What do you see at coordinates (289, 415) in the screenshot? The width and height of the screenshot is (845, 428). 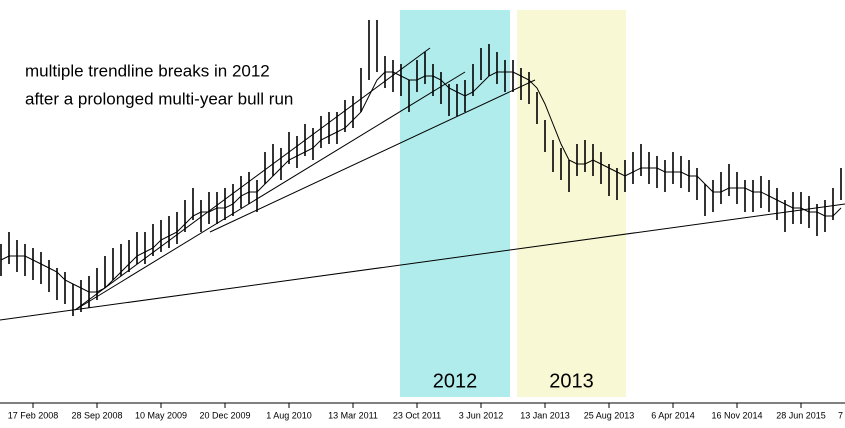 I see `x-tick-label: 1 Aug 2010` at bounding box center [289, 415].